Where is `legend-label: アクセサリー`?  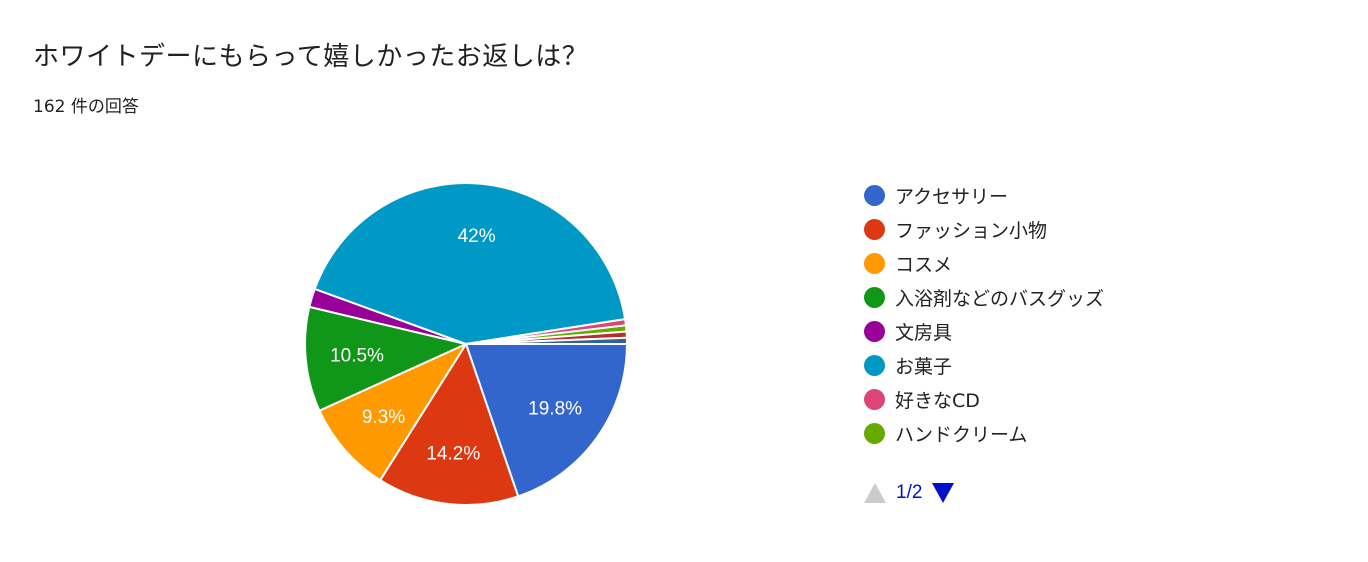 legend-label: アクセサリー is located at coordinates (952, 196).